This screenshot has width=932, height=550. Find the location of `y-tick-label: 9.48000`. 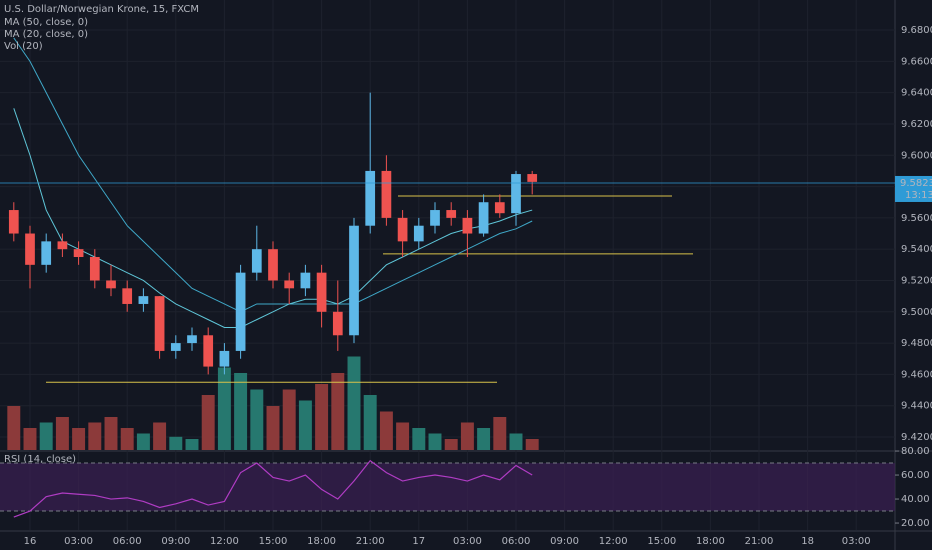

y-tick-label: 9.48000 is located at coordinates (916, 343).